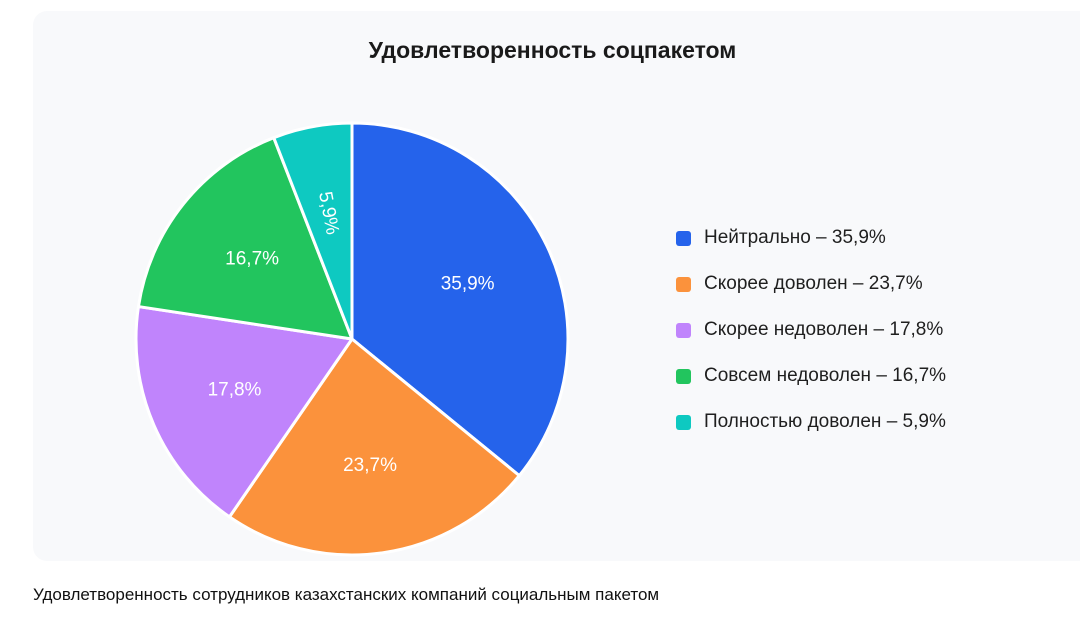  What do you see at coordinates (235, 389) in the screenshot?
I see `data-label-rather-dissatisfied: 17,8%` at bounding box center [235, 389].